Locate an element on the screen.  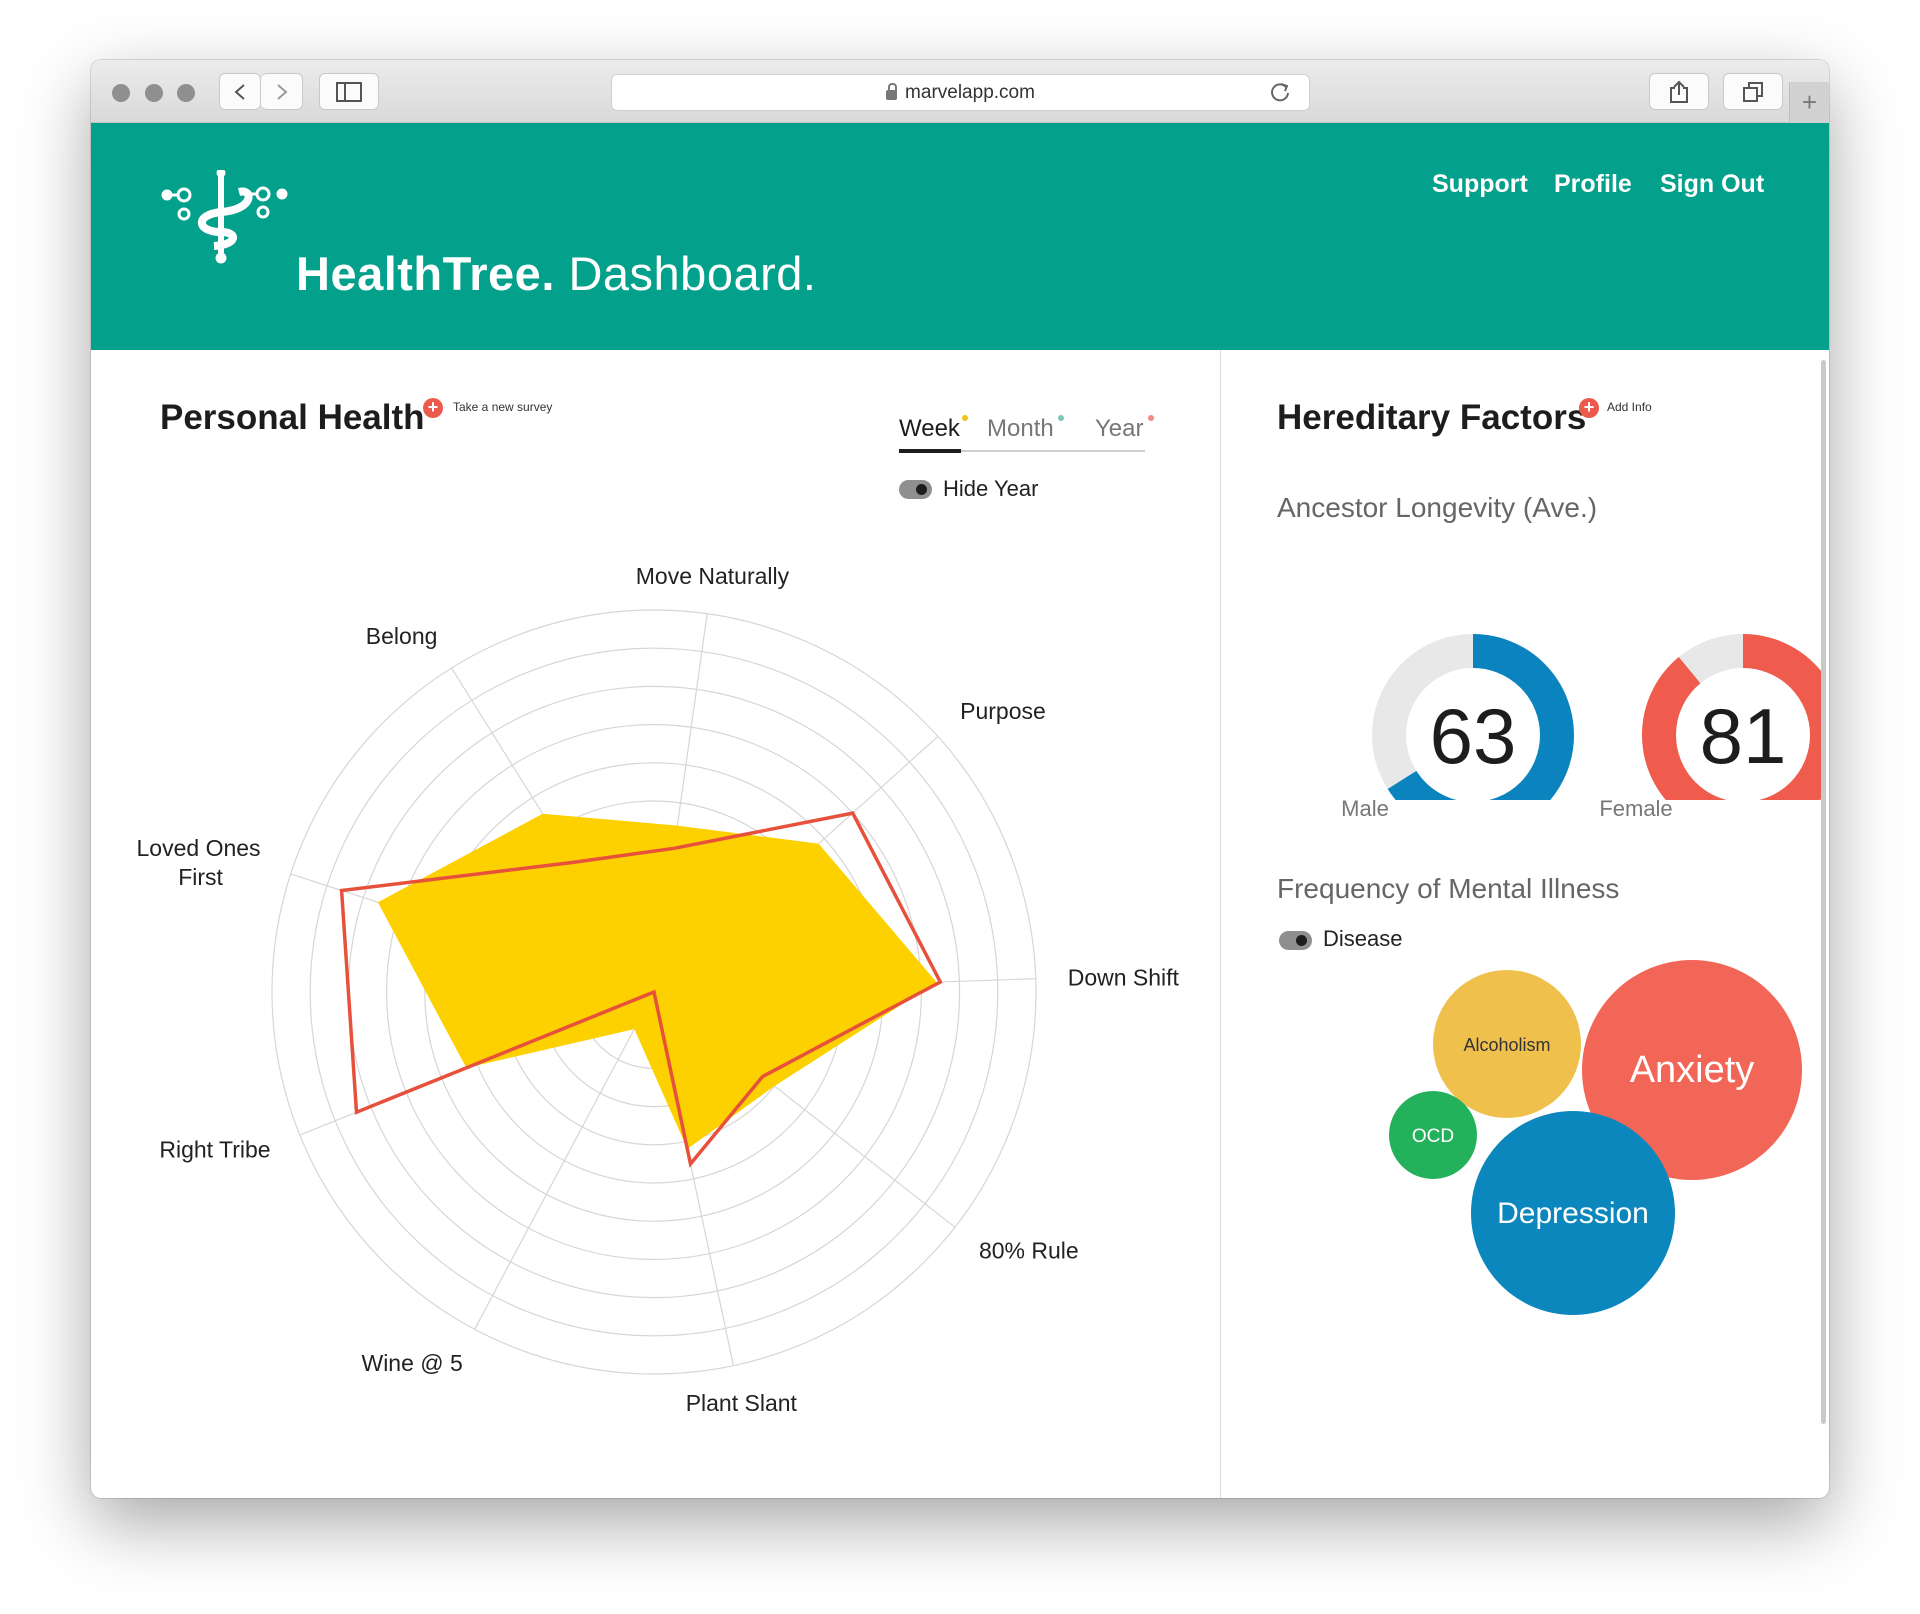
share-button is located at coordinates (1679, 91).